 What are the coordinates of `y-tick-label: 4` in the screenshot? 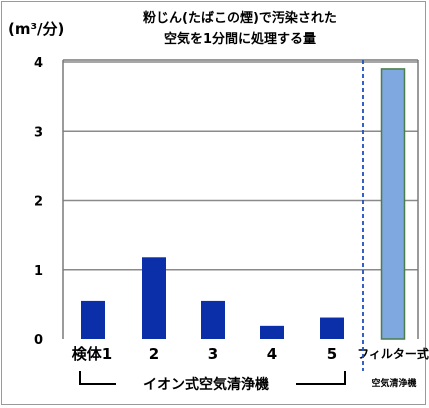 It's located at (38, 63).